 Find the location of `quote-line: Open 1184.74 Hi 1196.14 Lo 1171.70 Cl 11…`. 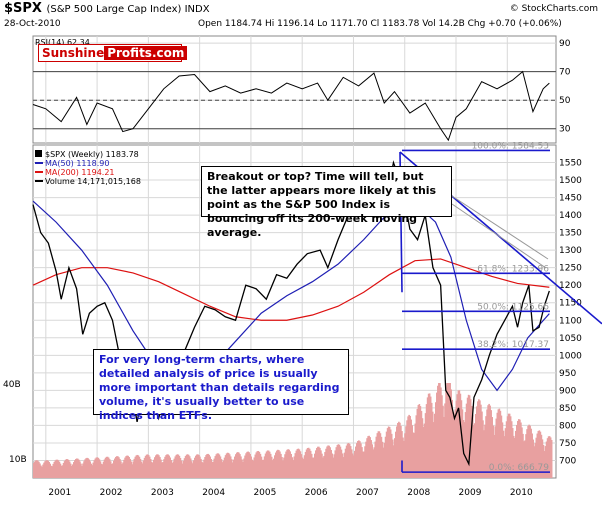

quote-line: Open 1184.74 Hi 1196.14 Lo 1171.70 Cl 11… is located at coordinates (380, 24).